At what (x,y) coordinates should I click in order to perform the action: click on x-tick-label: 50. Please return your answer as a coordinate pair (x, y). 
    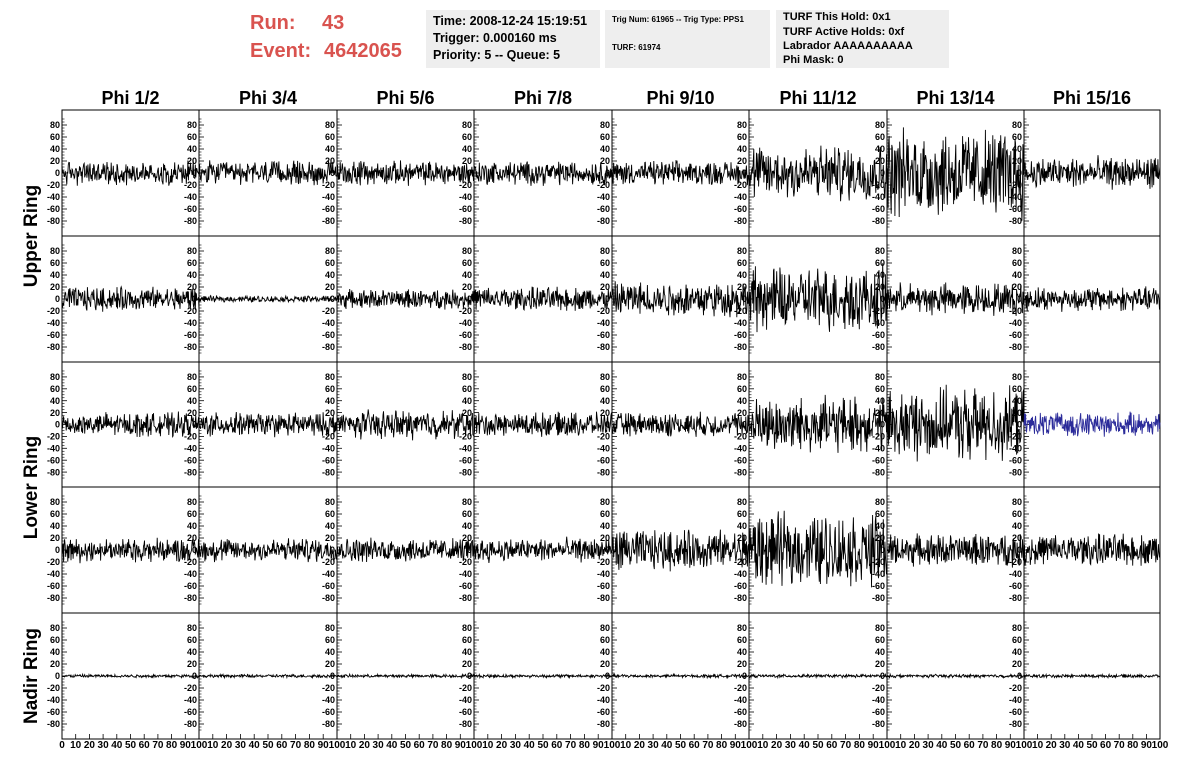
    Looking at the image, I should click on (268, 745).